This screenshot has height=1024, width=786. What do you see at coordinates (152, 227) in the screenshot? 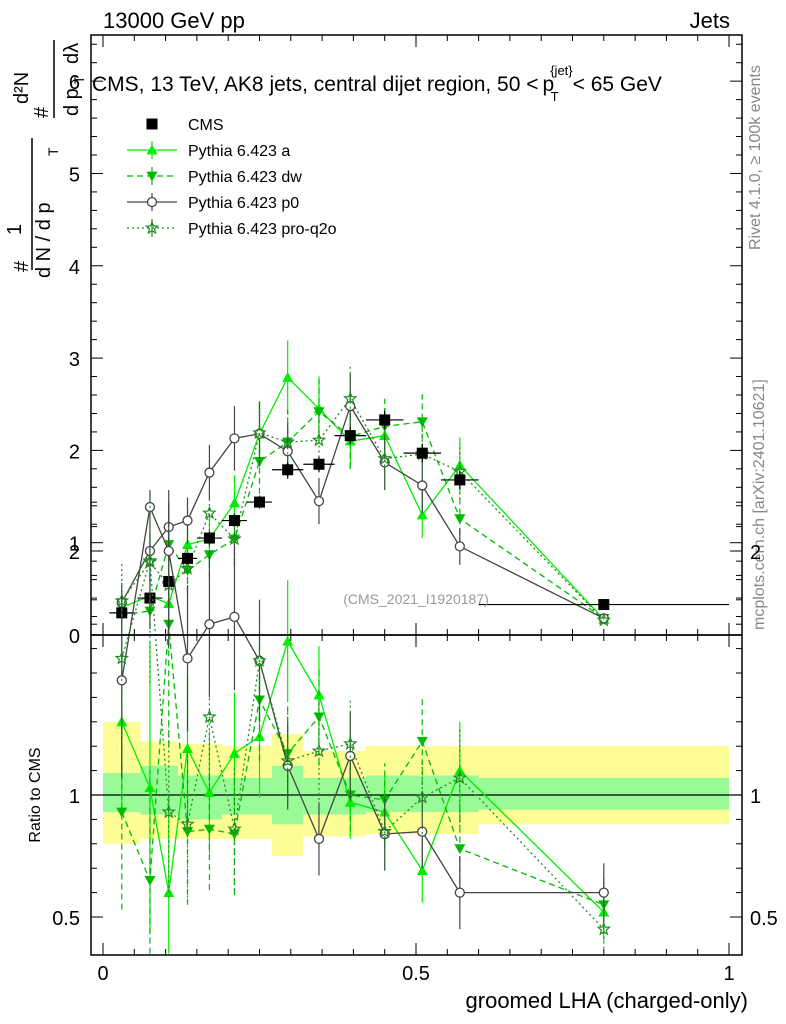
I see `legend-marker-pythia_proq2o` at bounding box center [152, 227].